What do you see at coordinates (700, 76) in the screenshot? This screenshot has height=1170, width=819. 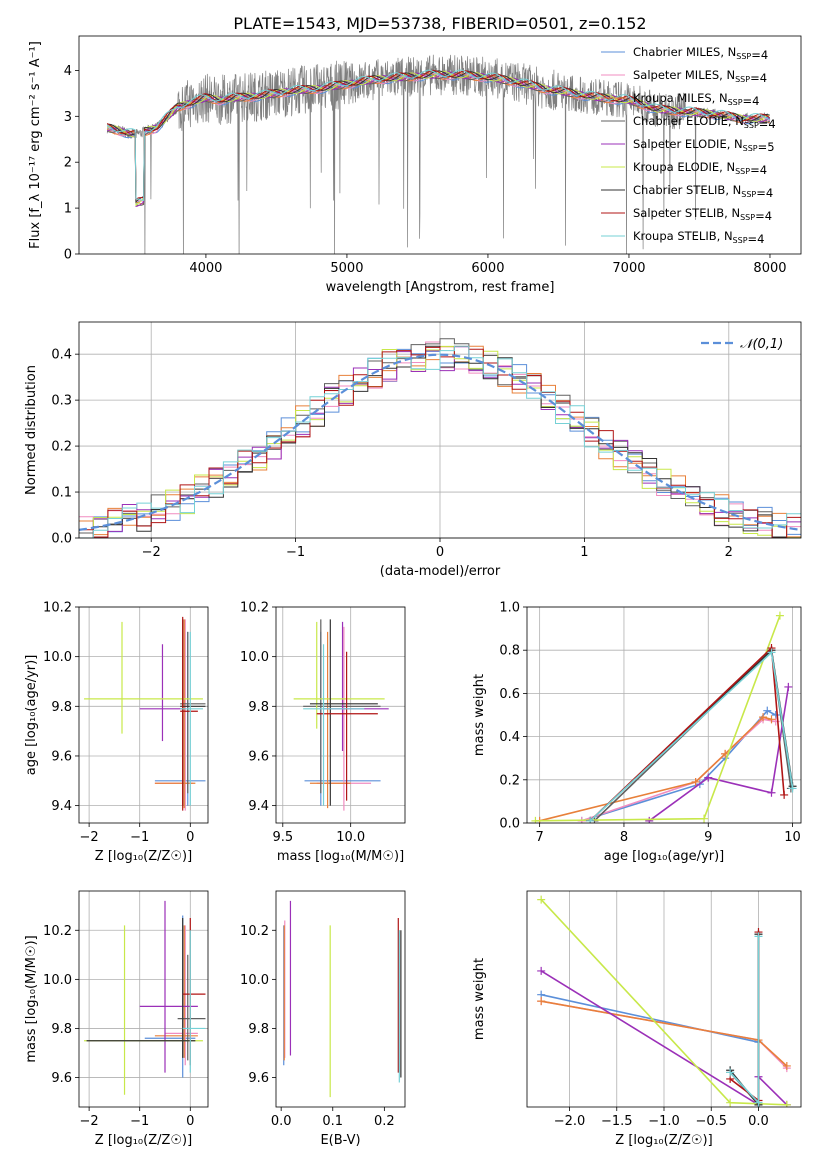 I see `legend-entry: Salpeter MILES, NSSP=4` at bounding box center [700, 76].